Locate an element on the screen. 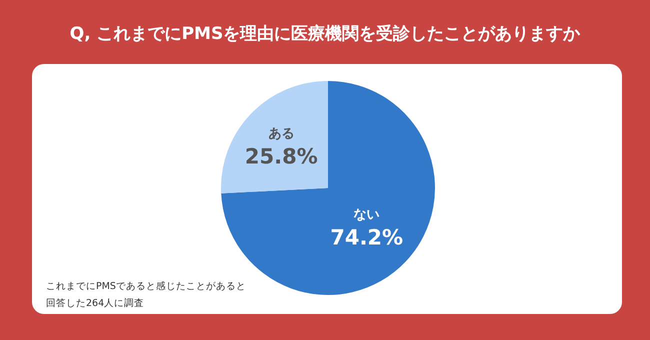 The height and width of the screenshot is (340, 650). slice-label: ない is located at coordinates (367, 215).